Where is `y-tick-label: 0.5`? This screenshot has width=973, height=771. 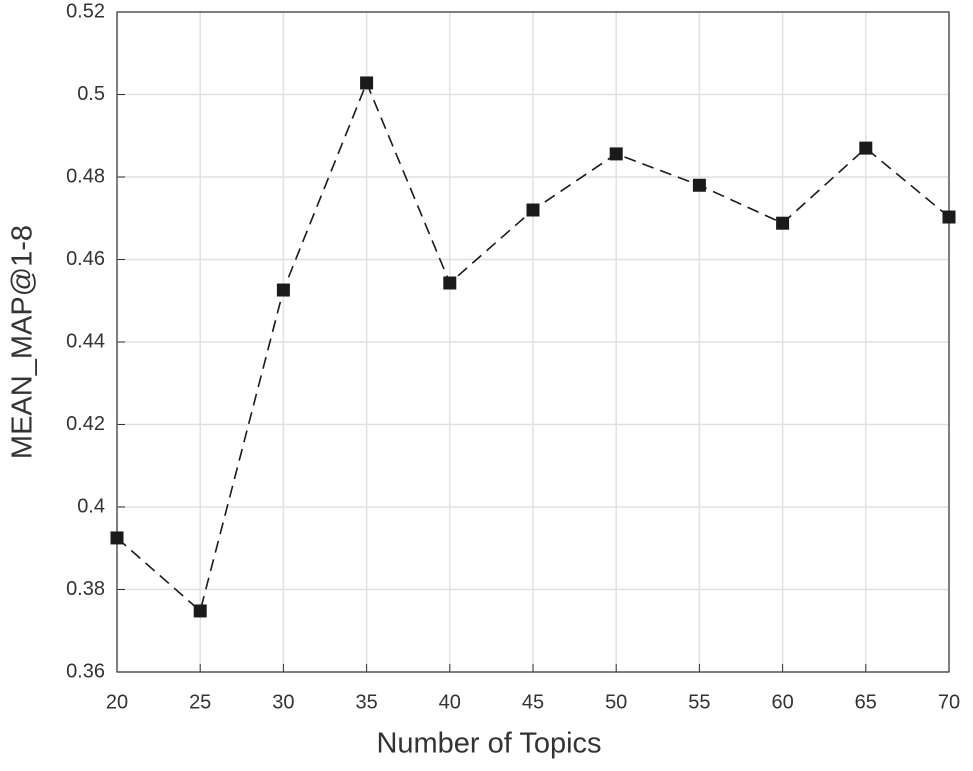
y-tick-label: 0.5 is located at coordinates (91, 94).